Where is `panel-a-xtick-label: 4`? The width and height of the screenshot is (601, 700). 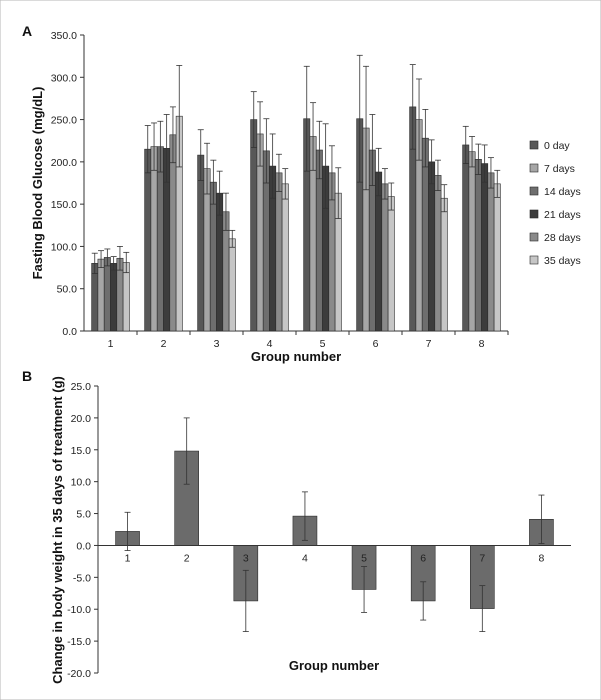 panel-a-xtick-label: 4 is located at coordinates (270, 344).